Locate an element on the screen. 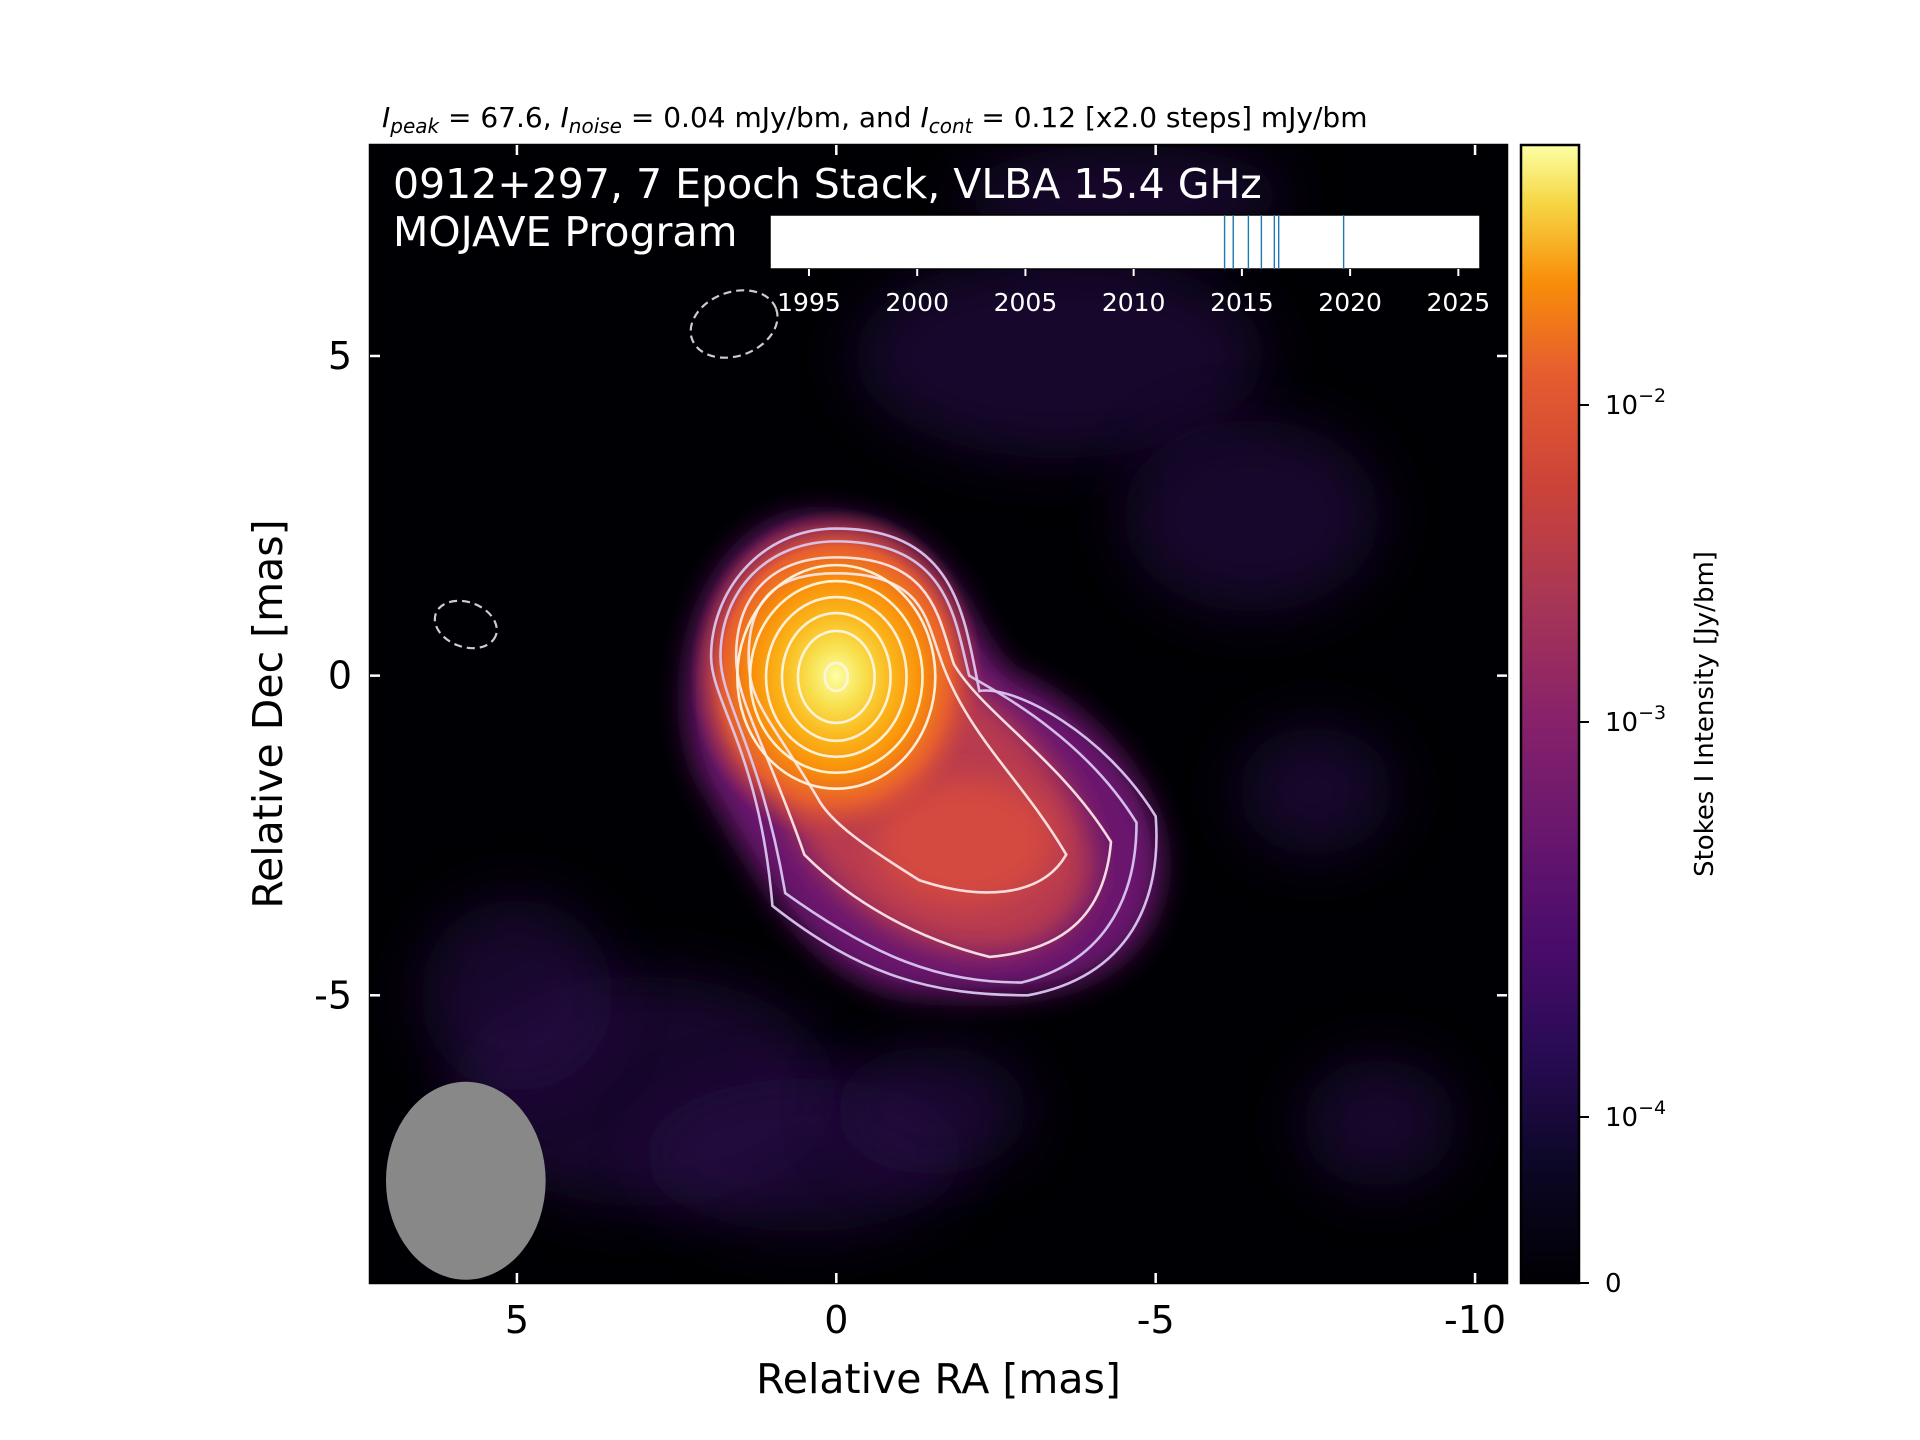 The width and height of the screenshot is (1920, 1440). colorbar: 10⁻² 10⁻³ 10⁻⁴ 0 Stokes I Intensity [Jy/bm] is located at coordinates (1619, 721).